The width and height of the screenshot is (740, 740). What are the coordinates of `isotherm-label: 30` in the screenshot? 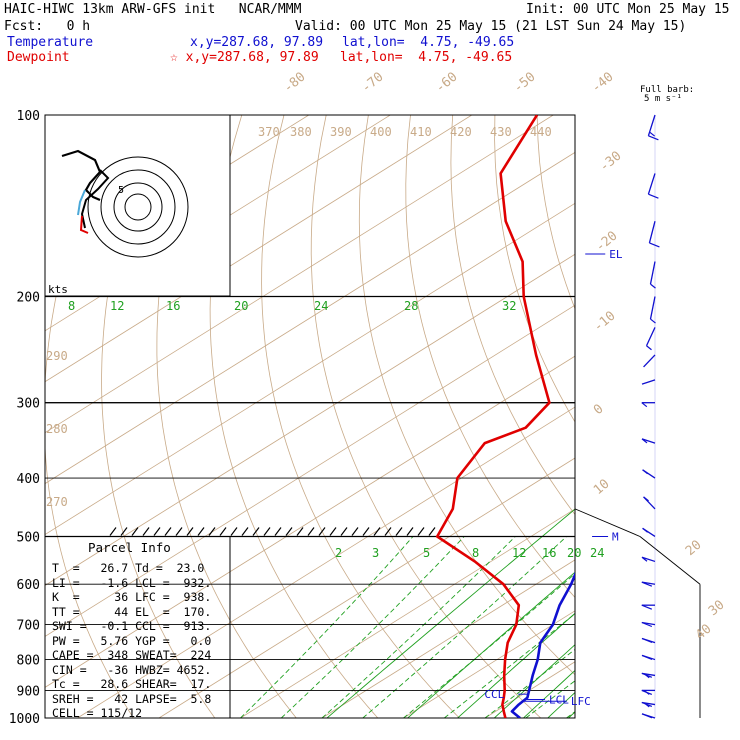 It's located at (717, 609).